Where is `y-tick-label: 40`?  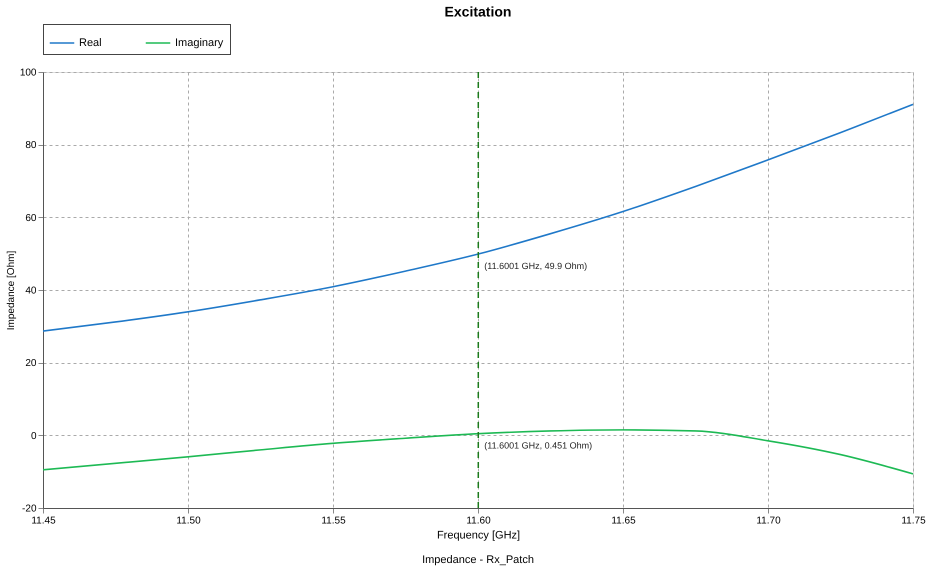
y-tick-label: 40 is located at coordinates (31, 291).